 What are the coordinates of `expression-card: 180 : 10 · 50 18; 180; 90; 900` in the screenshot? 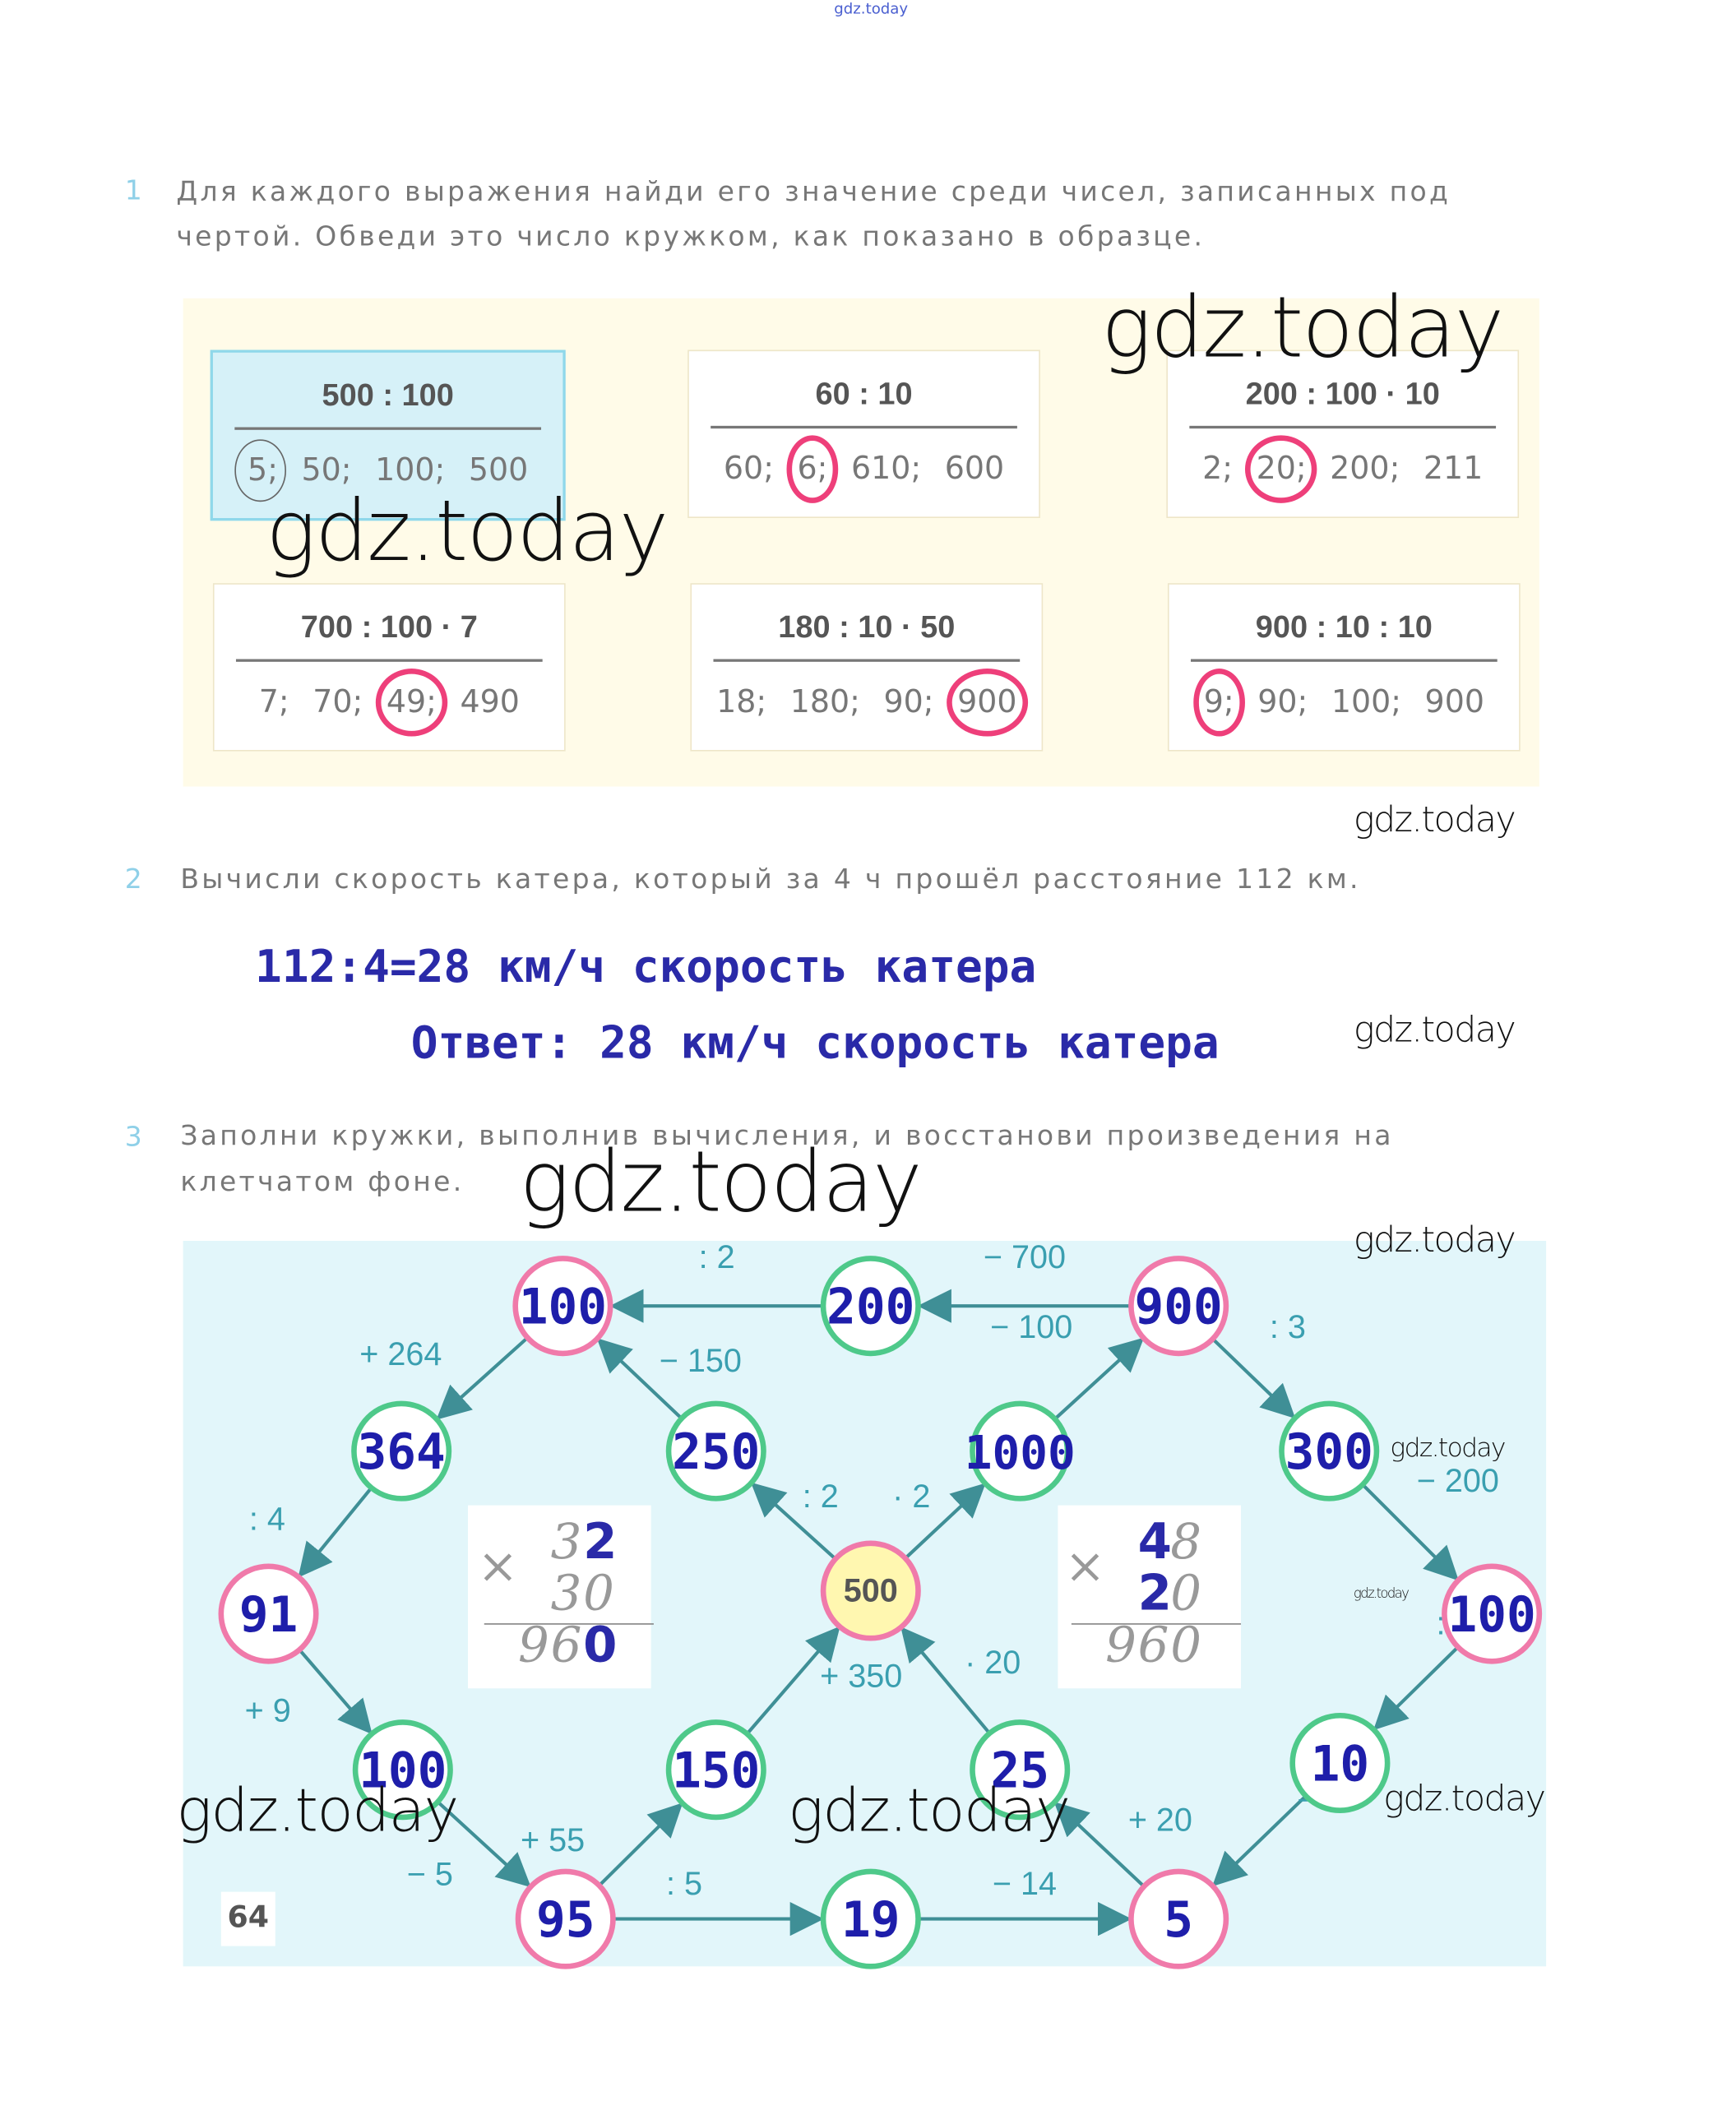 It's located at (867, 667).